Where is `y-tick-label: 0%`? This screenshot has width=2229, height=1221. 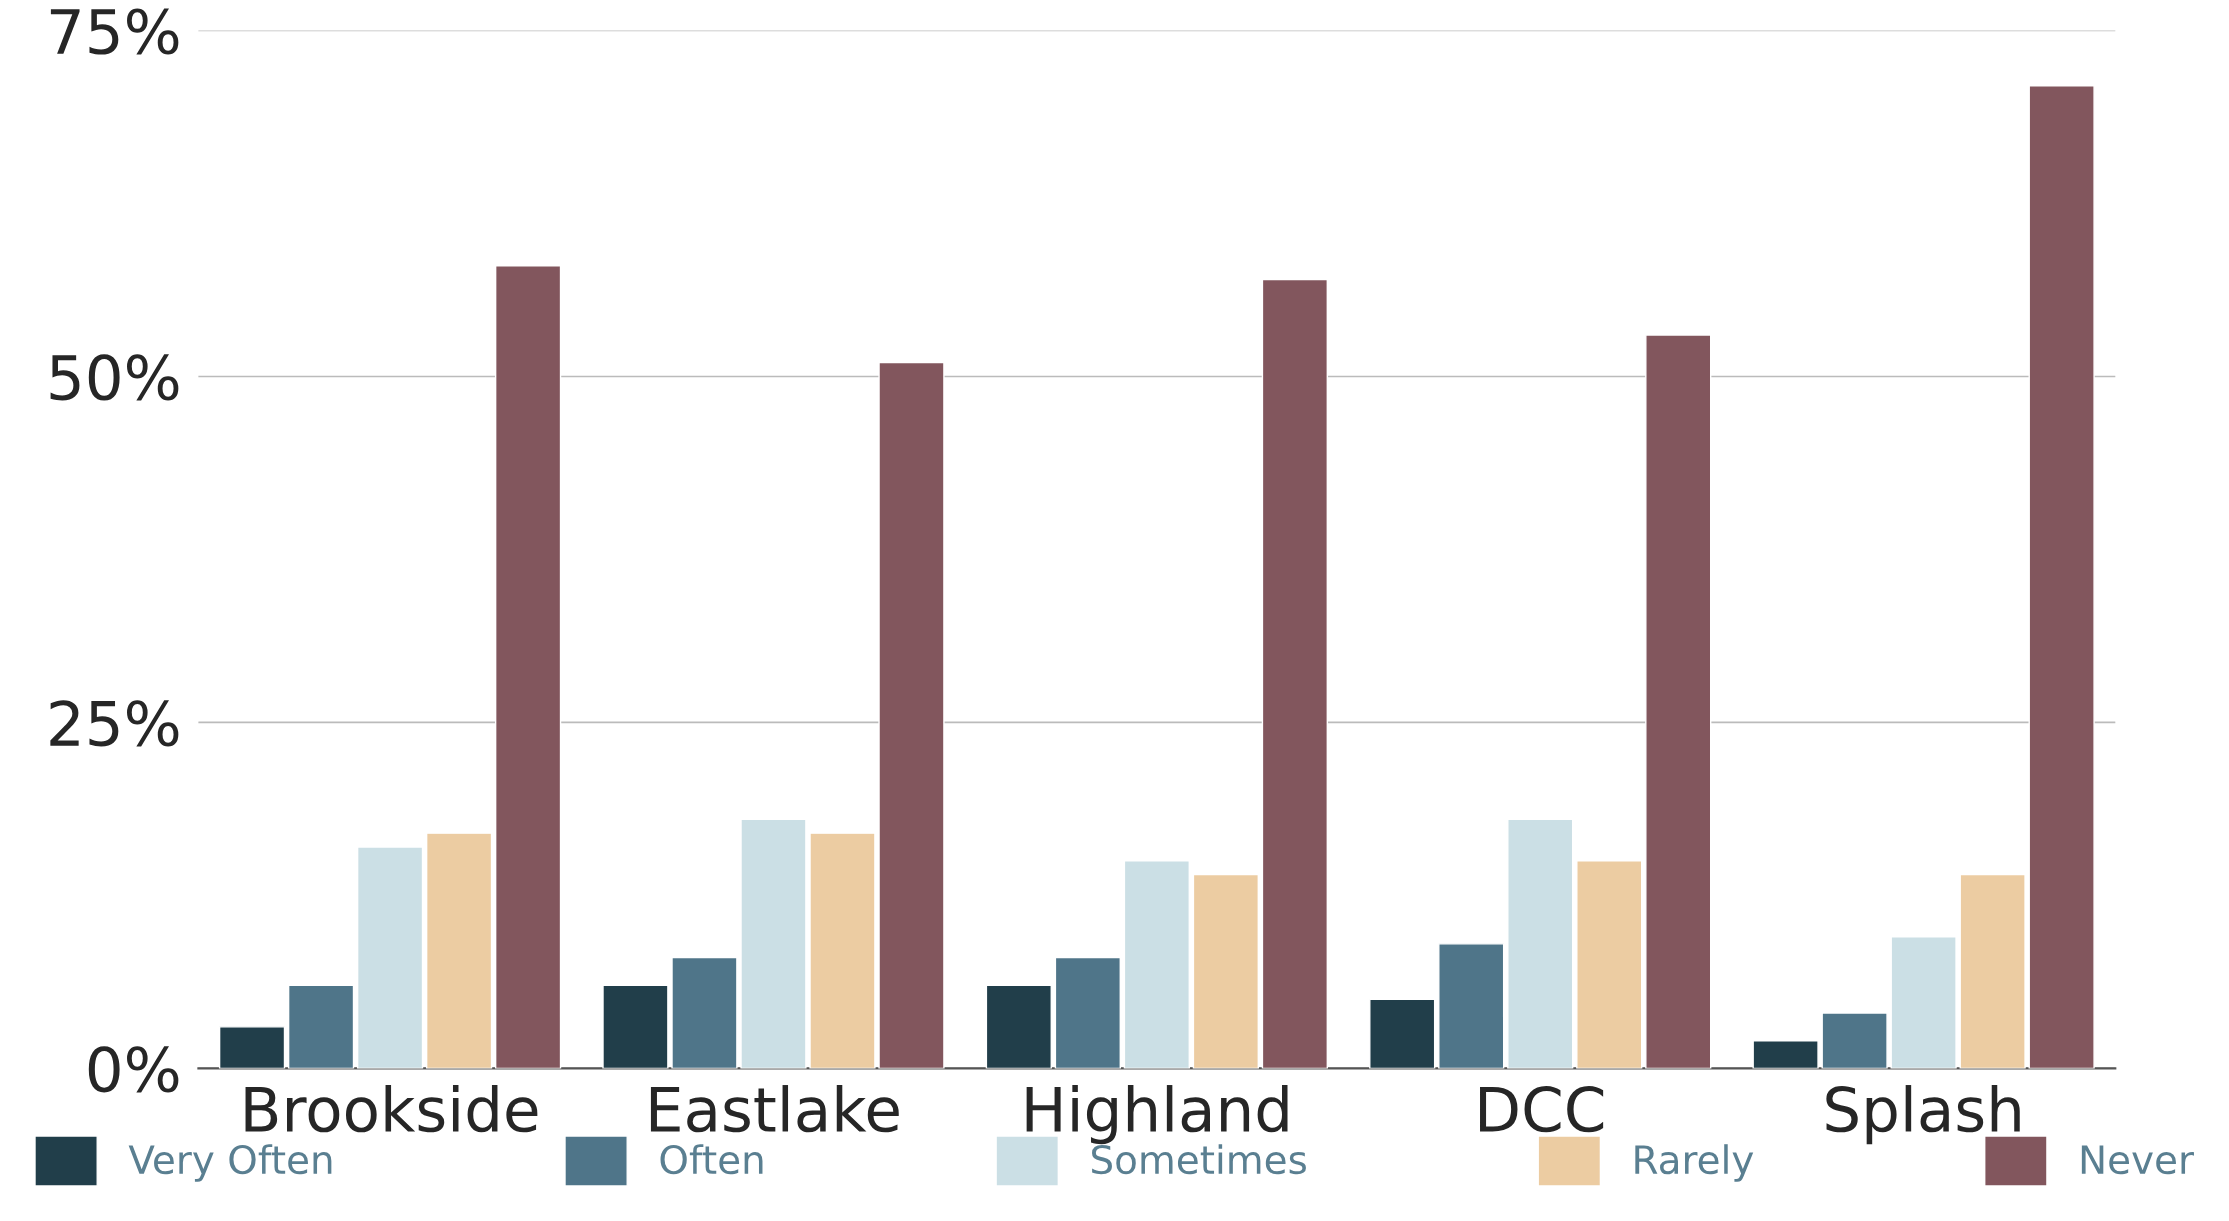
y-tick-label: 0% is located at coordinates (133, 1069).